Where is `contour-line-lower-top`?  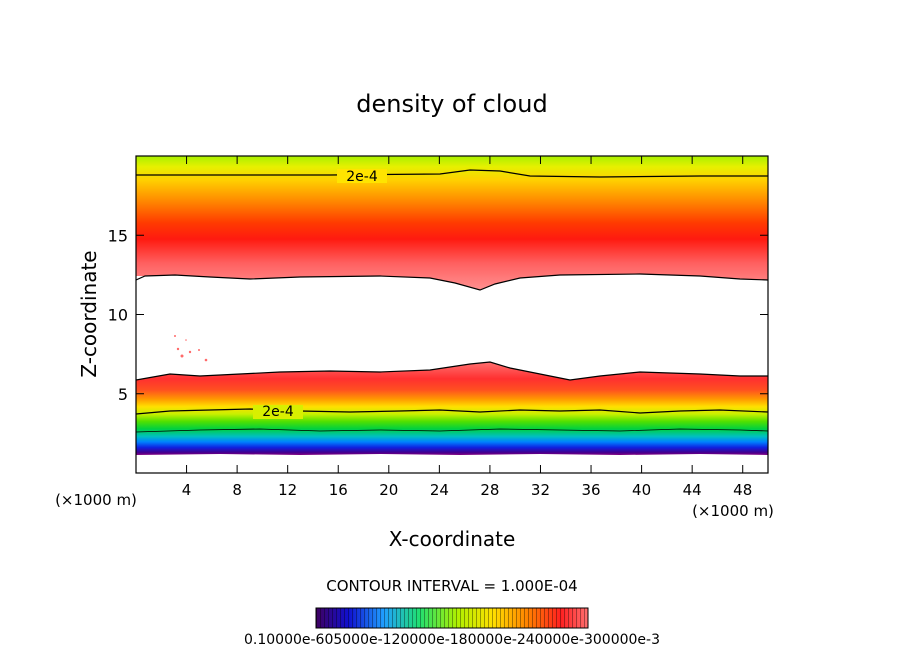
contour-line-lower-top is located at coordinates (452, 371).